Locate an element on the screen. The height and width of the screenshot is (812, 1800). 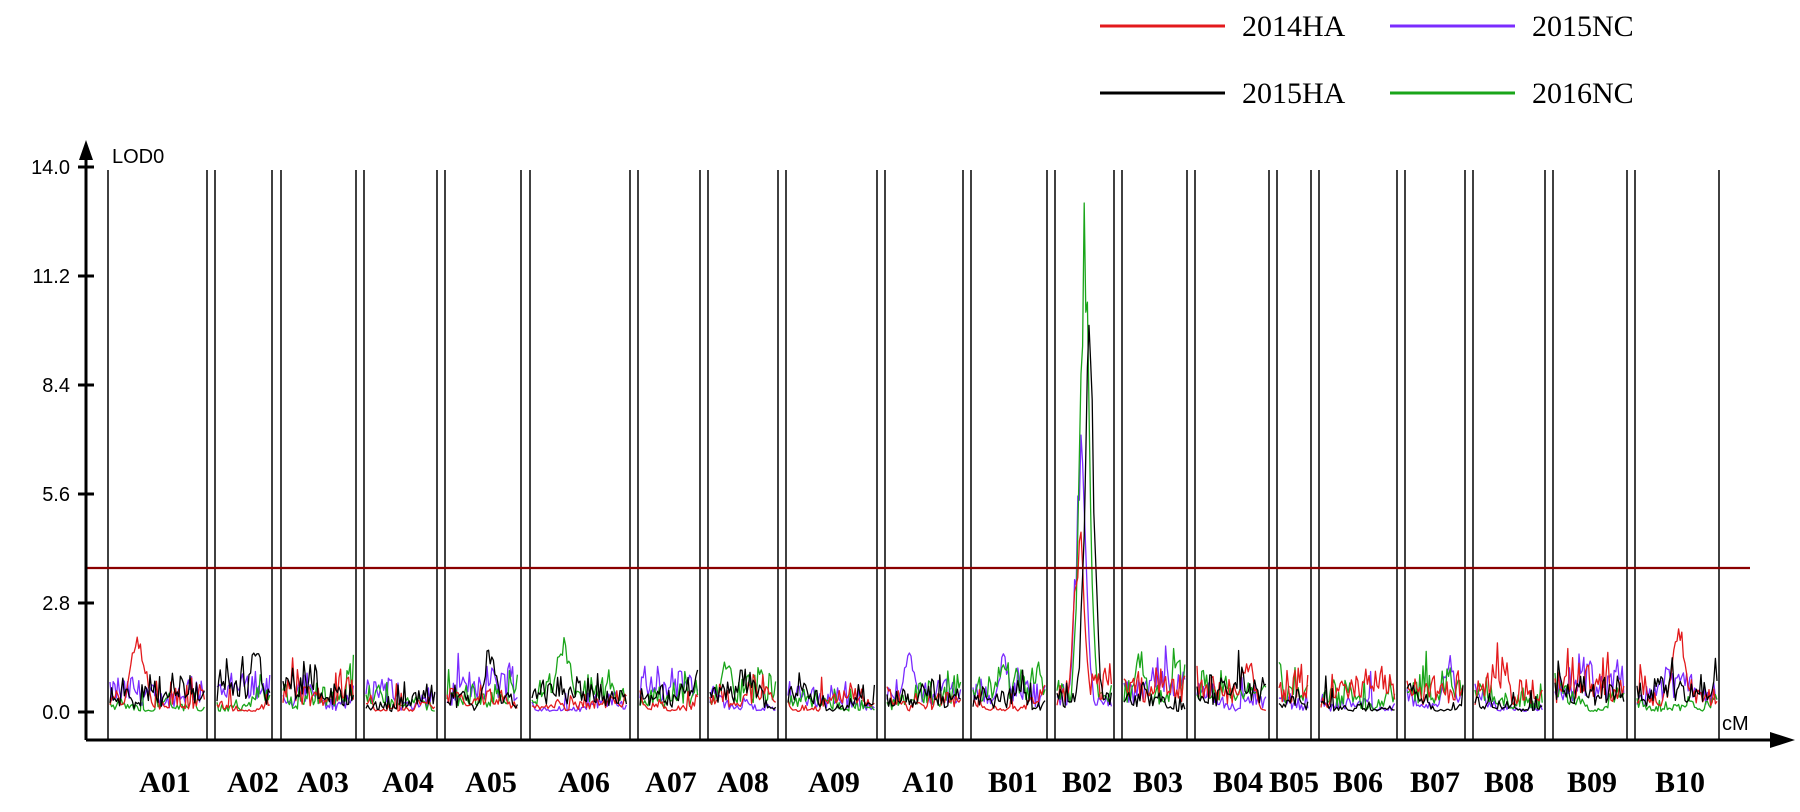
chromosome-label-B08: B08 is located at coordinates (1509, 782).